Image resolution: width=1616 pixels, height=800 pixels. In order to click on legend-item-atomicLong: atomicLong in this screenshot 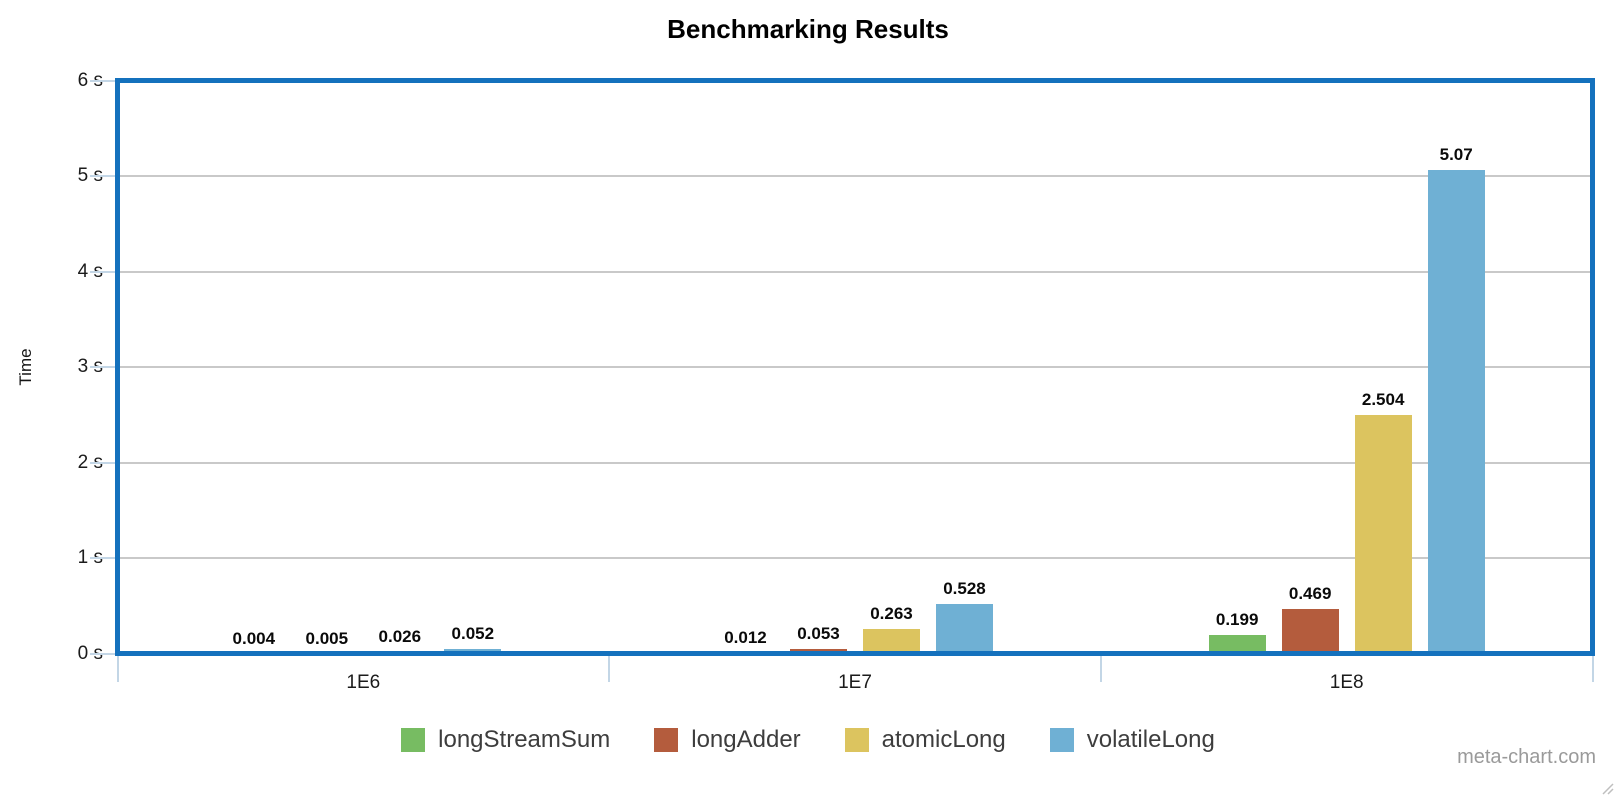, I will do `click(925, 740)`.